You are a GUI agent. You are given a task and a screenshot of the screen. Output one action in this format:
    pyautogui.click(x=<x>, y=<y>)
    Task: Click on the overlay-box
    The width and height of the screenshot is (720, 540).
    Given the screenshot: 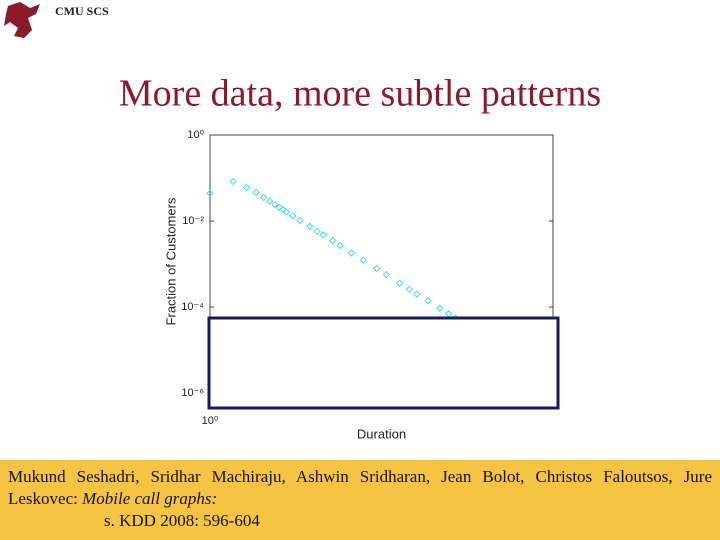 What is the action you would take?
    pyautogui.click(x=383, y=363)
    